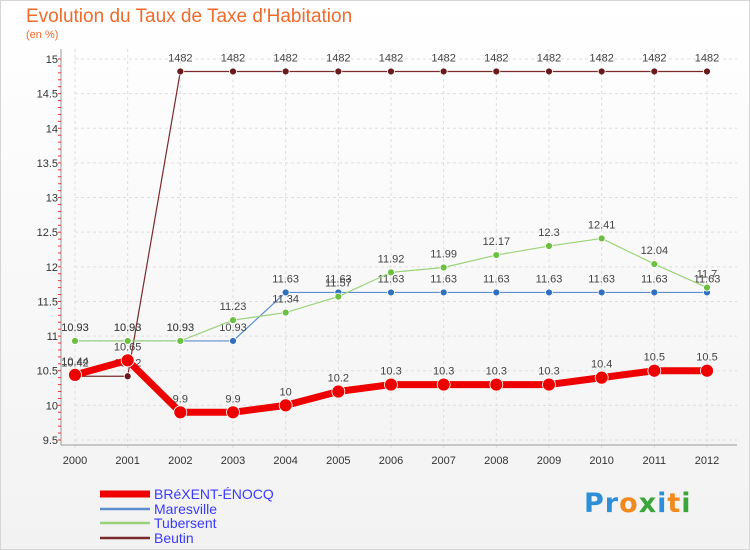  I want to click on y-tick-label: 14, so click(52, 129).